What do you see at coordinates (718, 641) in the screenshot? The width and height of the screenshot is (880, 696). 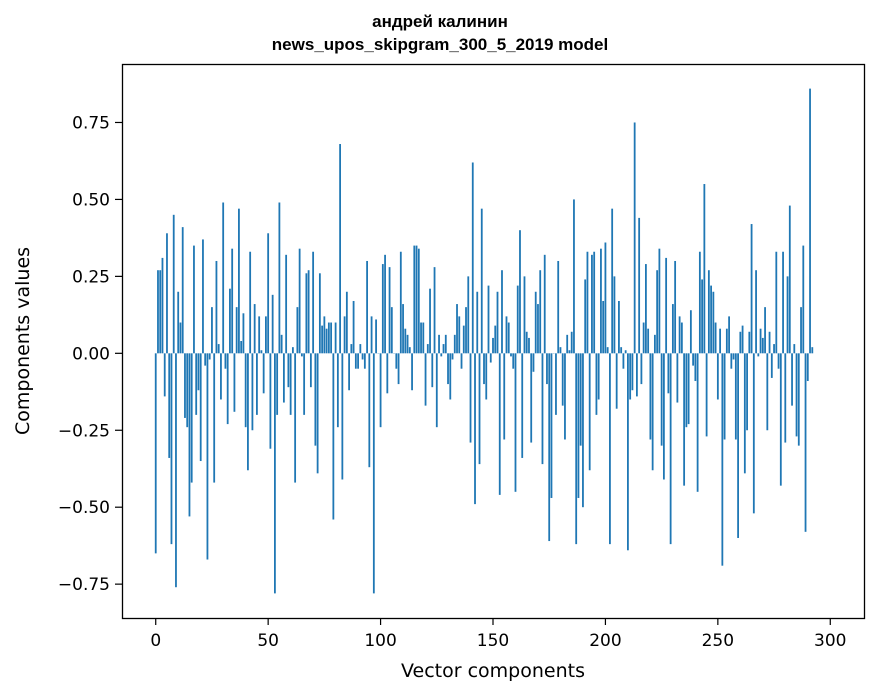 I see `x-tick-label: 250` at bounding box center [718, 641].